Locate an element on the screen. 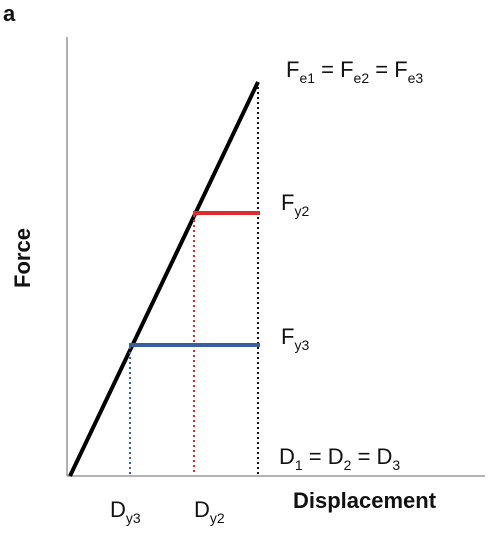 The width and height of the screenshot is (490, 535). ultimate-displacement-label: D1 = D2 = D3 is located at coordinates (339, 458).